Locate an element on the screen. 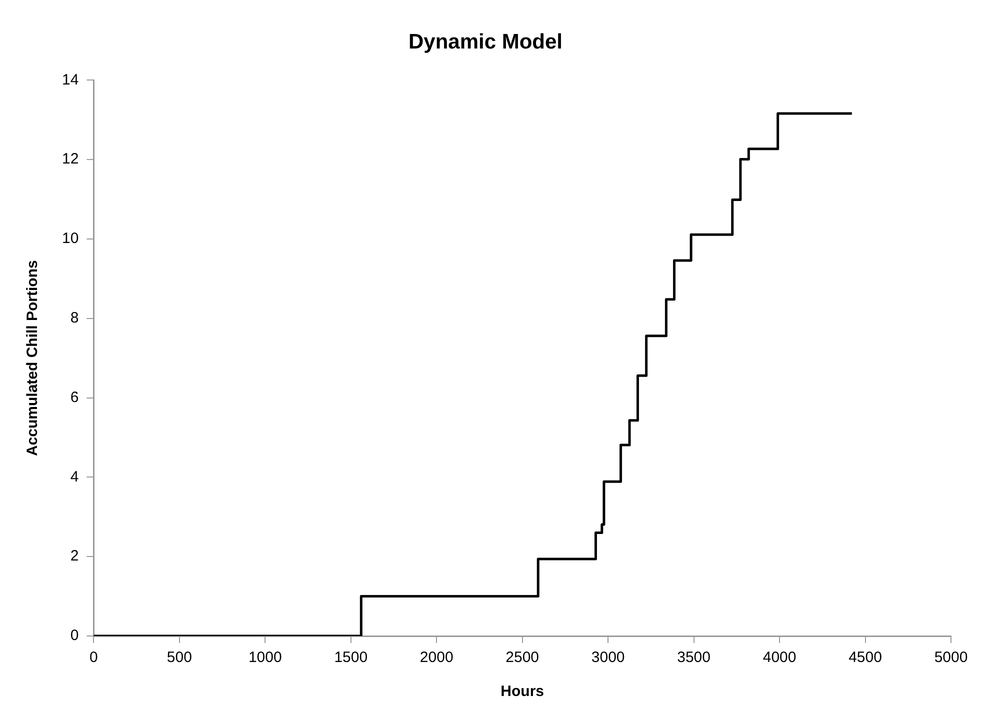 The height and width of the screenshot is (725, 986). x-tick-label: 0 is located at coordinates (94, 657).